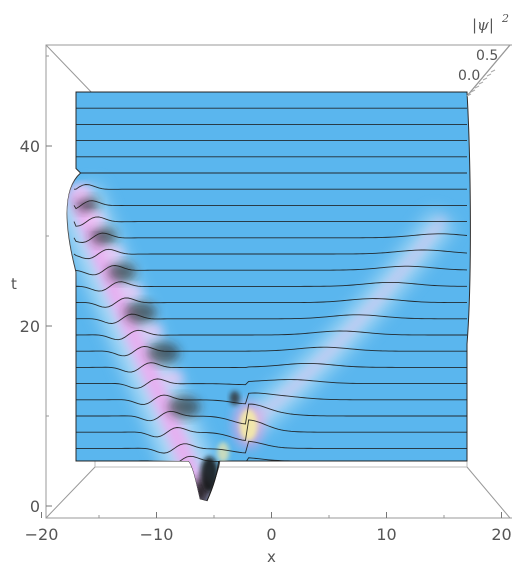 The height and width of the screenshot is (567, 512). Describe the element at coordinates (501, 534) in the screenshot. I see `x-tick-label: 20` at that location.